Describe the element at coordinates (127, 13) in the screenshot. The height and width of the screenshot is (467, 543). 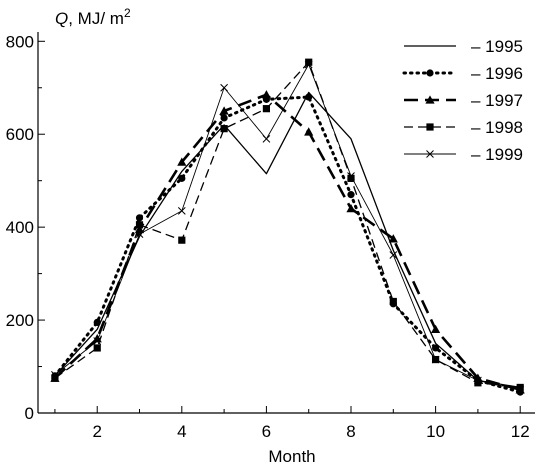
I see `y-axis-label-exponent: 2` at that location.